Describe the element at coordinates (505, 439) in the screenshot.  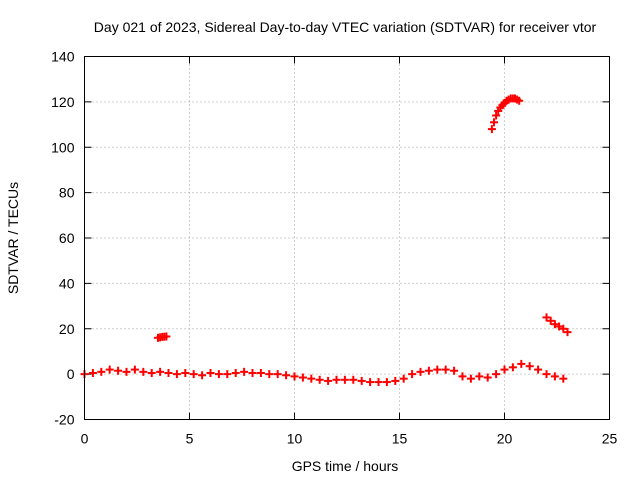
I see `x-tick-label: 20` at that location.